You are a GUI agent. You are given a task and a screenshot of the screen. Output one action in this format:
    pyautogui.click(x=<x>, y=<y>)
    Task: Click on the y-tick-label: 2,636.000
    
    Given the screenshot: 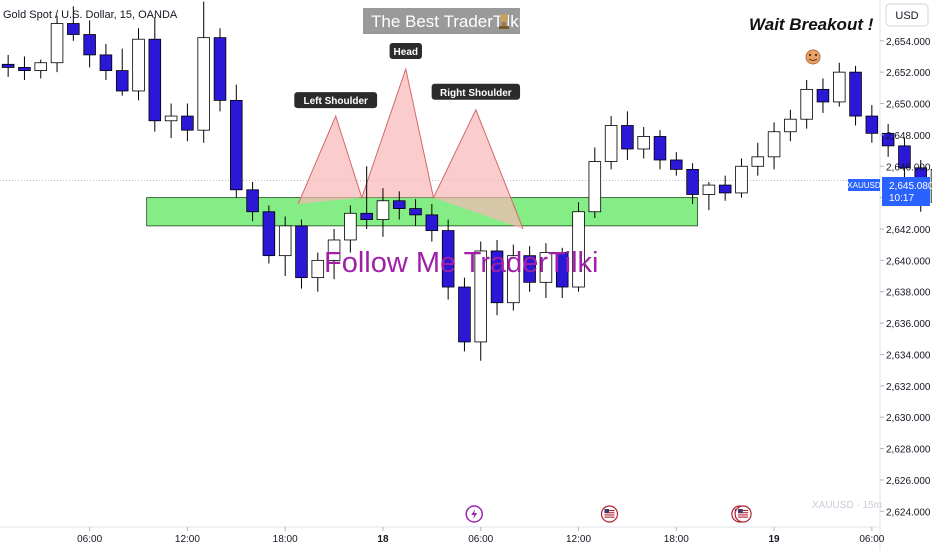 What is the action you would take?
    pyautogui.click(x=908, y=324)
    